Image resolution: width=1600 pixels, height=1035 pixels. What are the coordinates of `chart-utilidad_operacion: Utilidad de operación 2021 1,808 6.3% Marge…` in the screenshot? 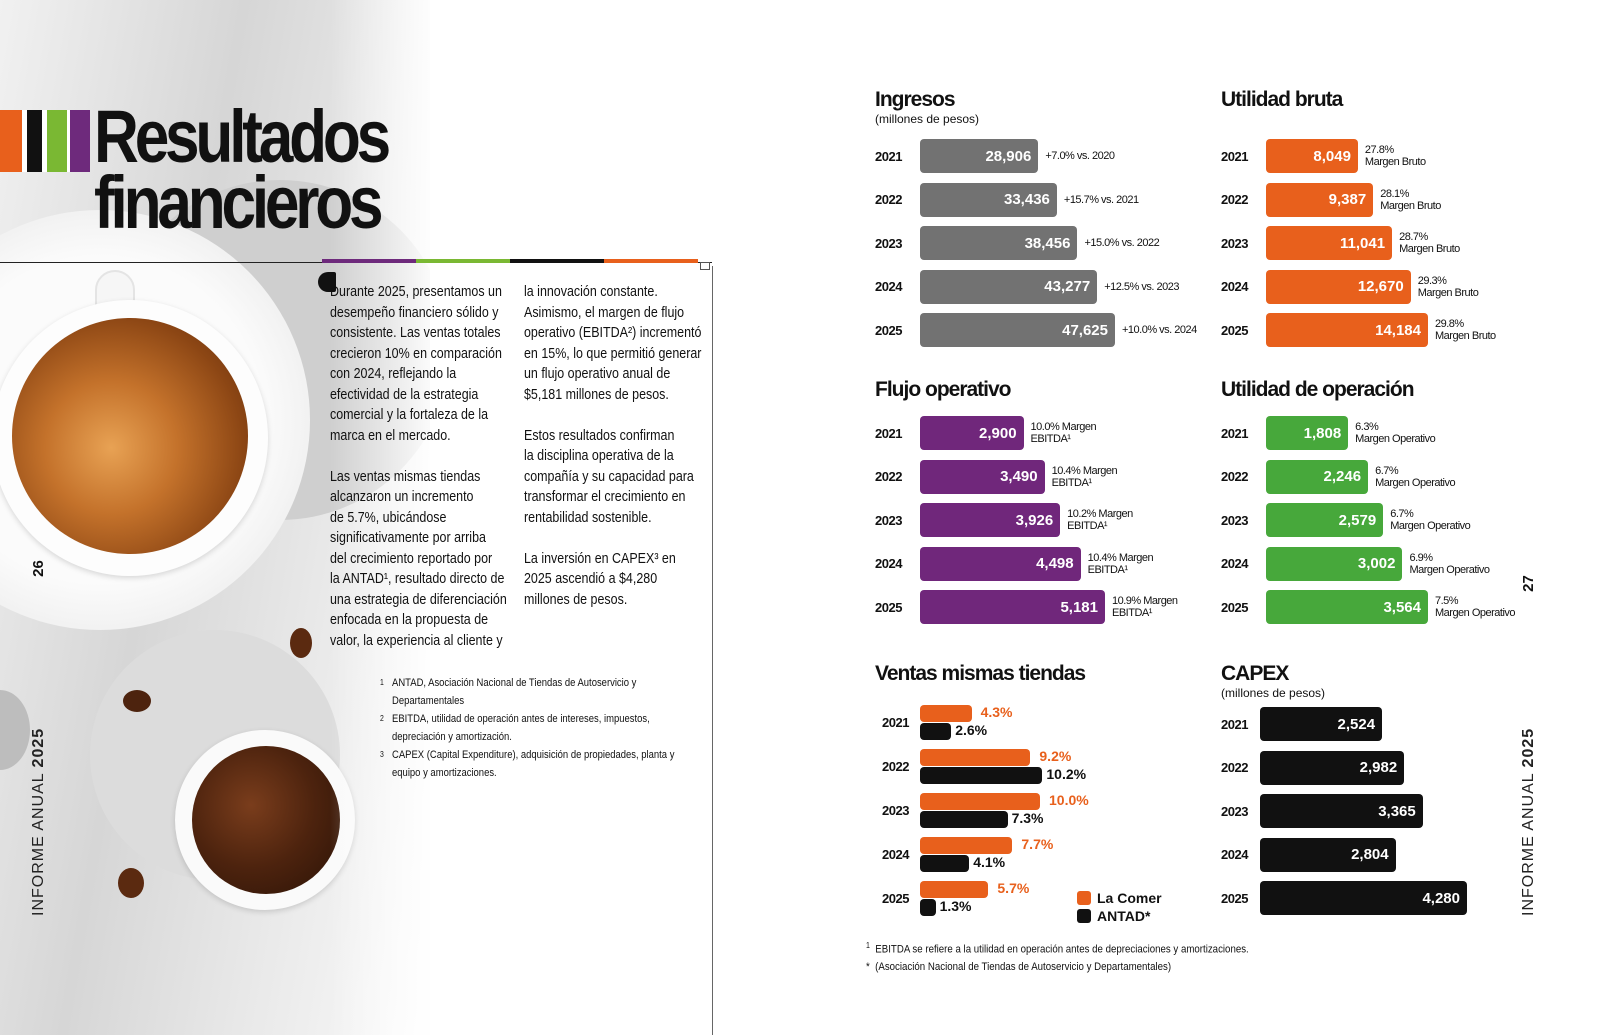 It's located at (1386, 513).